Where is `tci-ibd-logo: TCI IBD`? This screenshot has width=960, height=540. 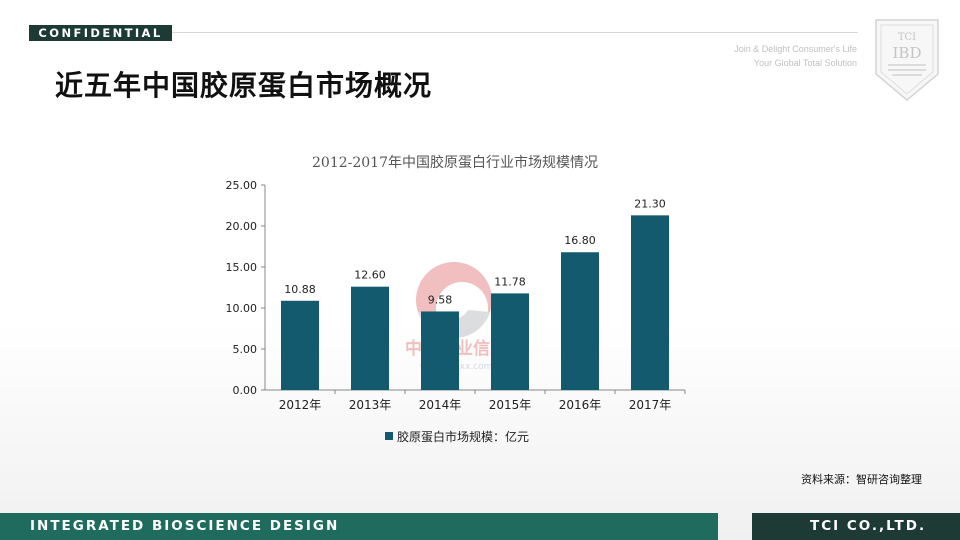
tci-ibd-logo: TCI IBD is located at coordinates (907, 60).